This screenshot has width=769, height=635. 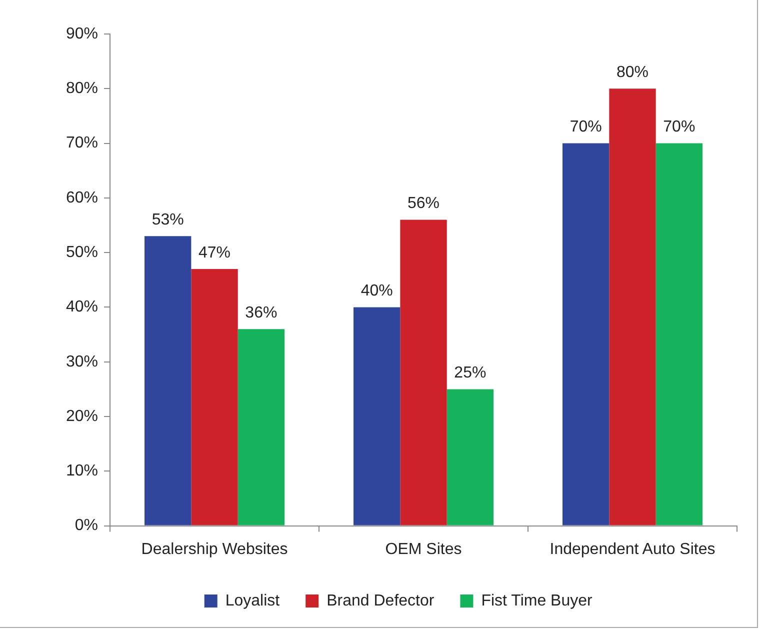 What do you see at coordinates (380, 601) in the screenshot?
I see `legend-label: Brand Defector` at bounding box center [380, 601].